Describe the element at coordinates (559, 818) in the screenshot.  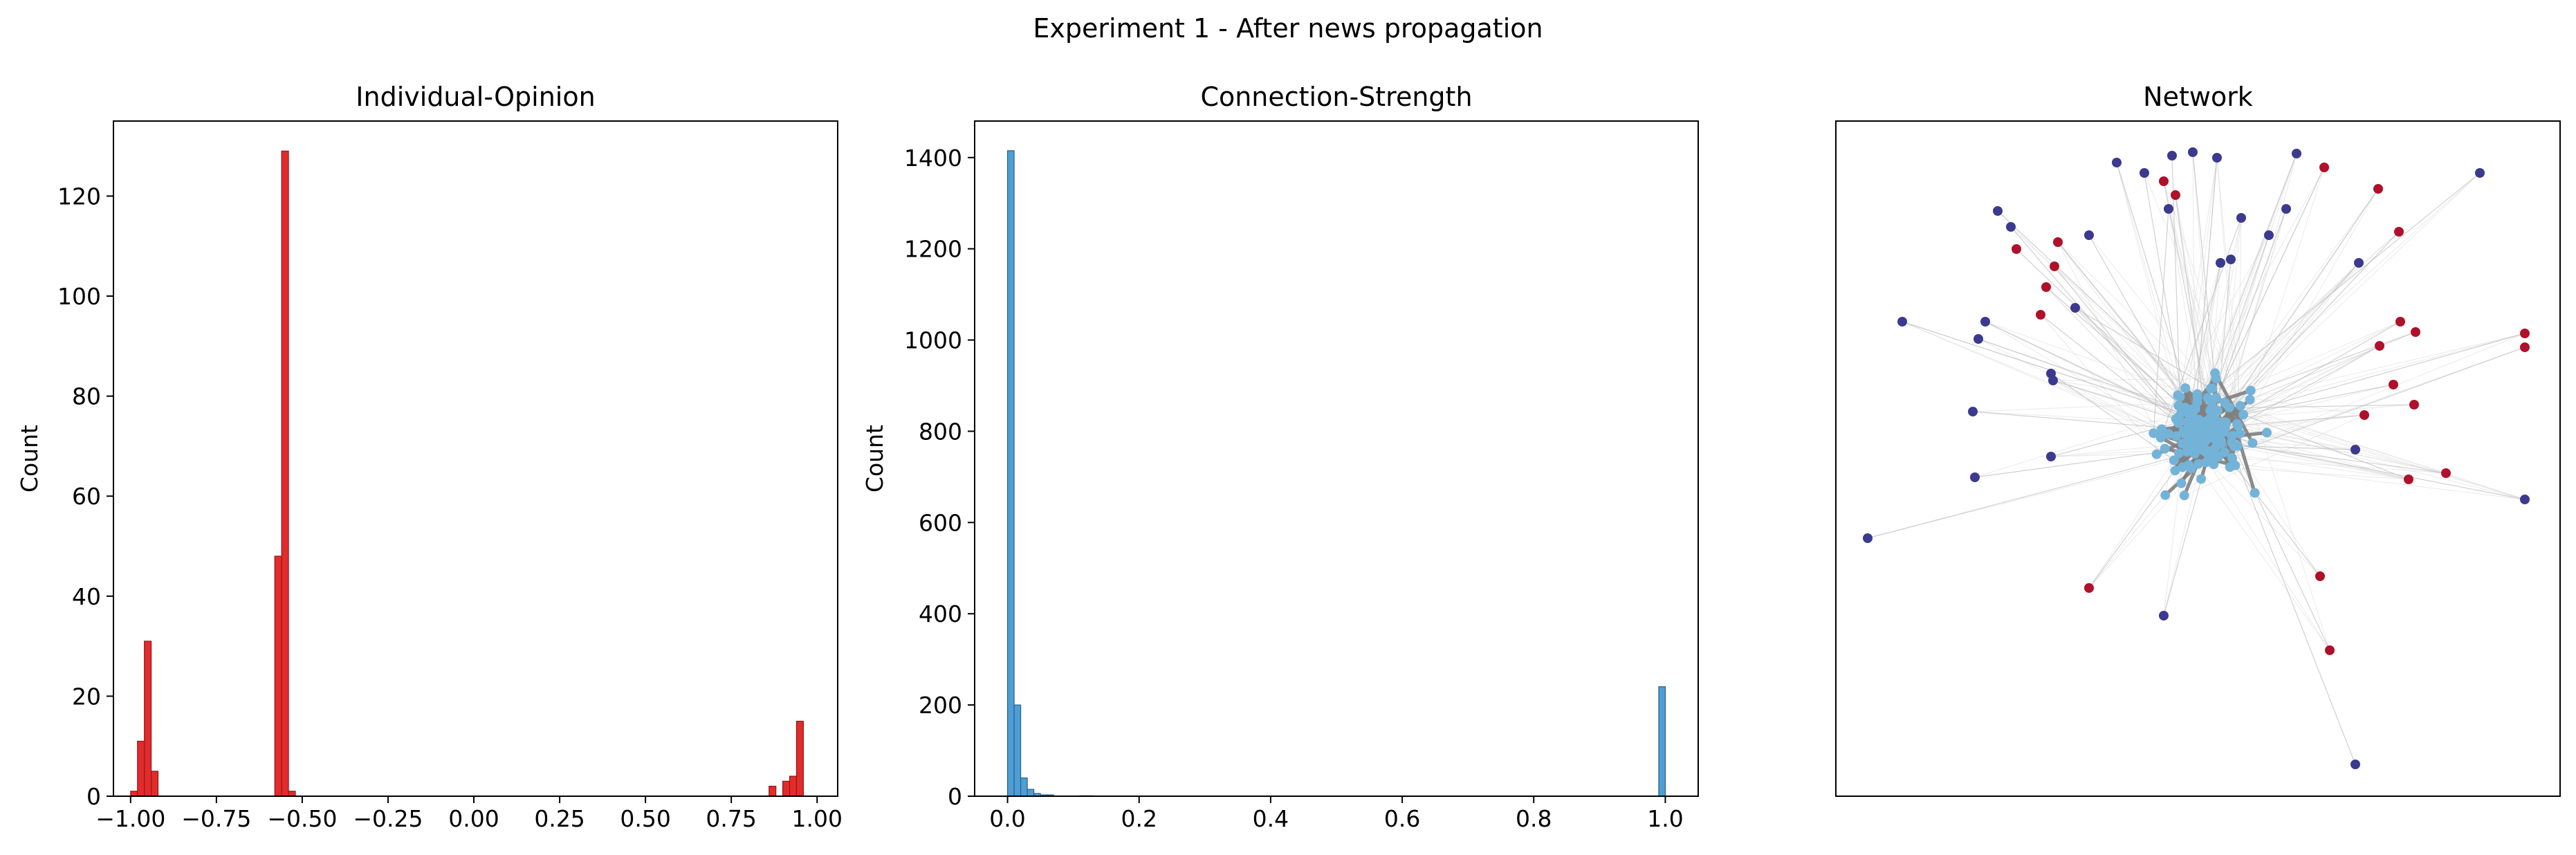
I see `x-tick-label: 0.25` at that location.